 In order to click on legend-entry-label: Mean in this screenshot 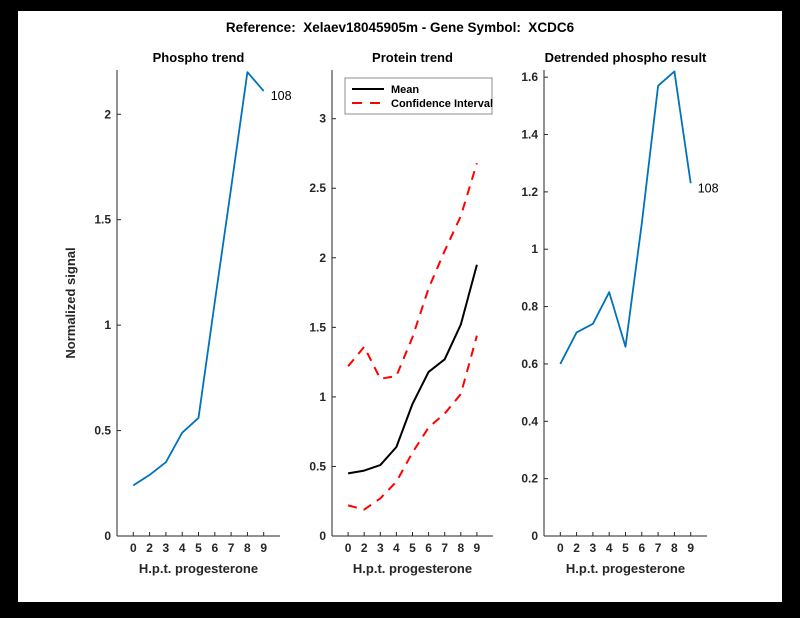, I will do `click(405, 90)`.